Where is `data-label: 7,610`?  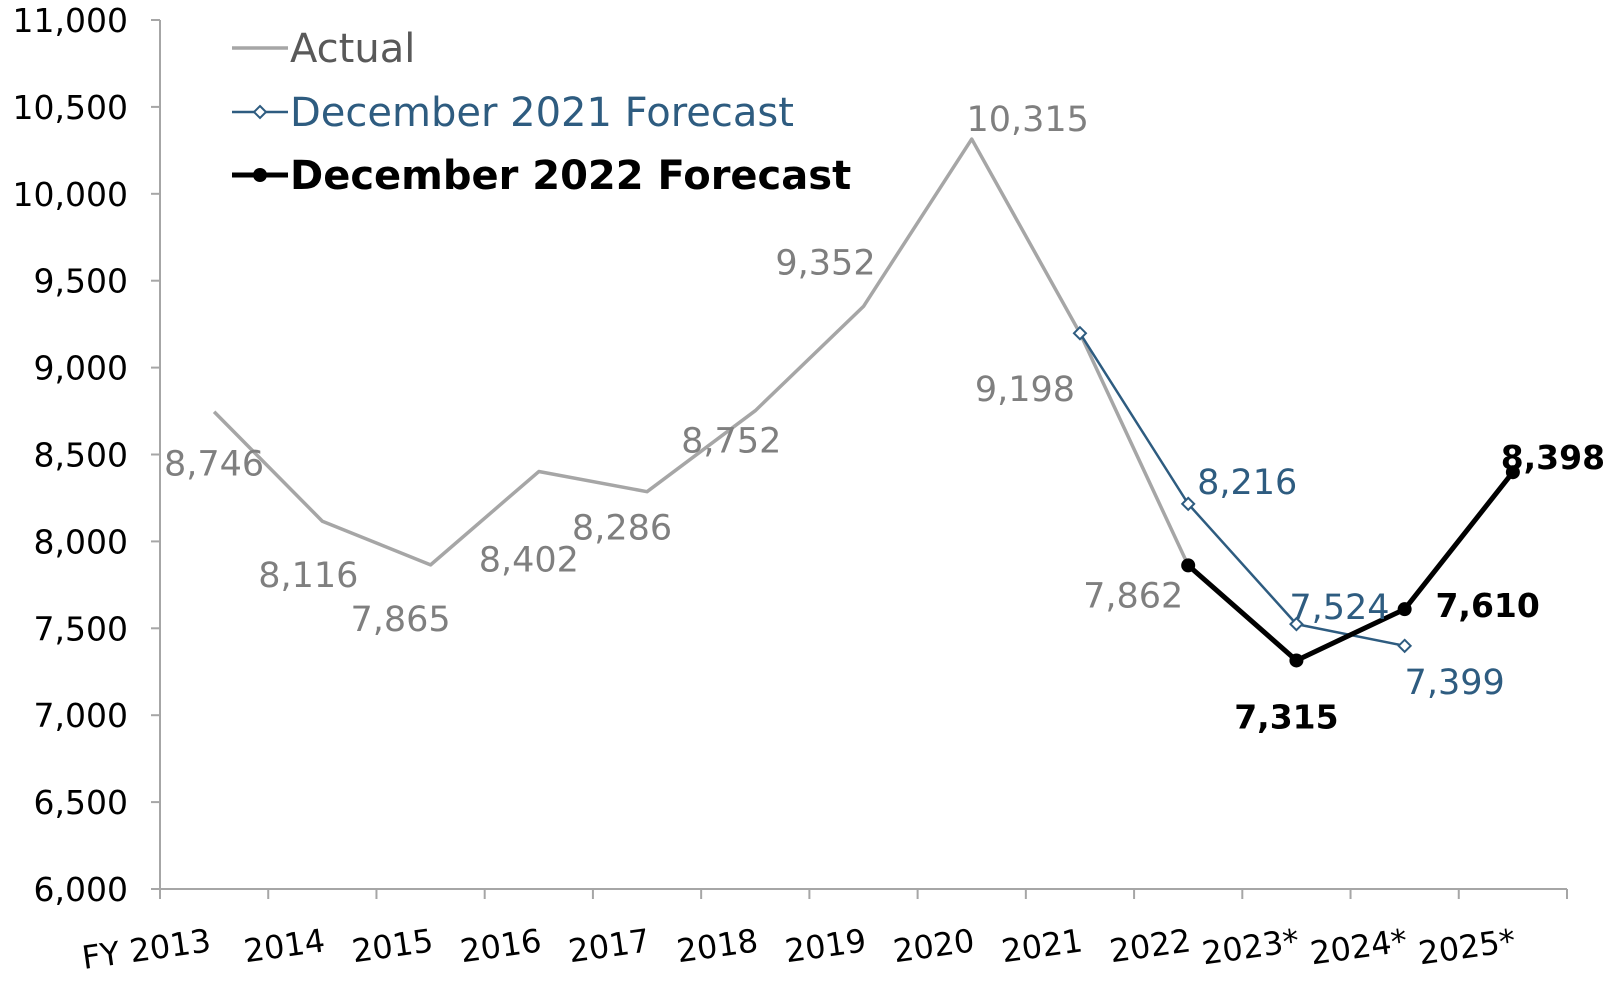
data-label: 7,610 is located at coordinates (1487, 605).